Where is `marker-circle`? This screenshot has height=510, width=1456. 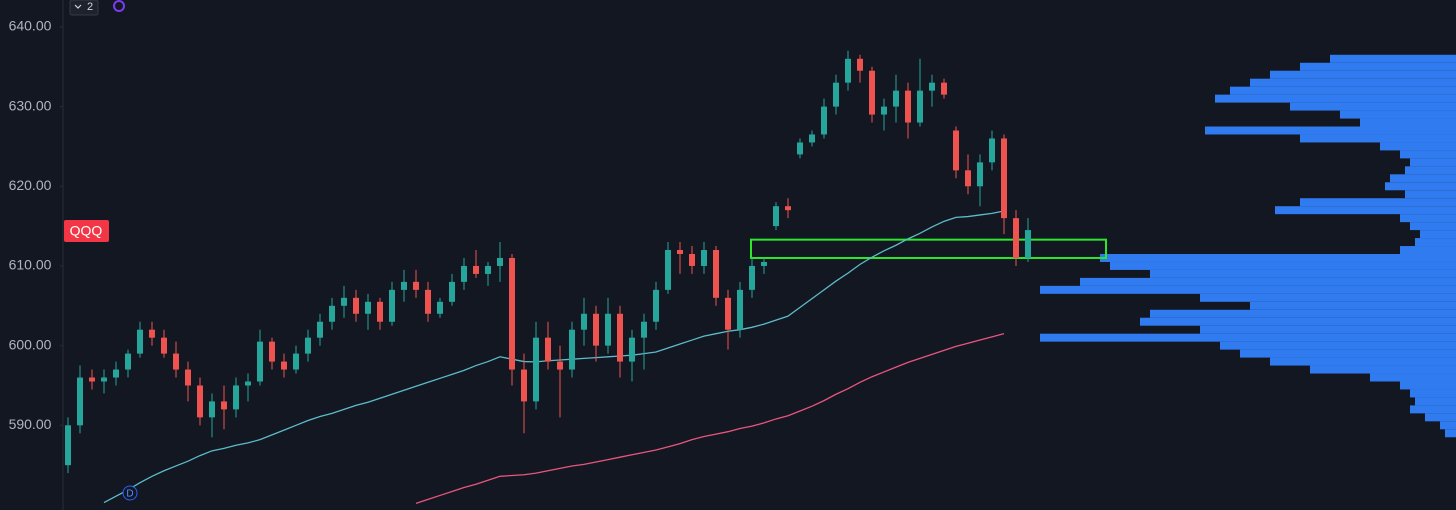
marker-circle is located at coordinates (130, 493).